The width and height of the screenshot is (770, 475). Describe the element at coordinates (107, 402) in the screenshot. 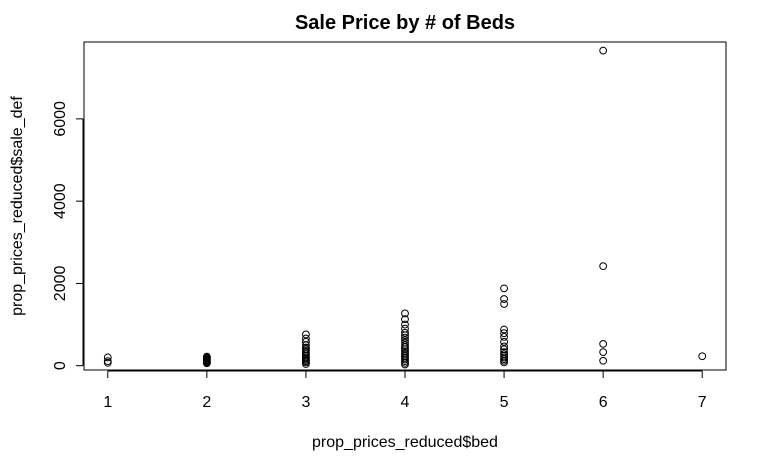

I see `x-tick-label: 1` at that location.